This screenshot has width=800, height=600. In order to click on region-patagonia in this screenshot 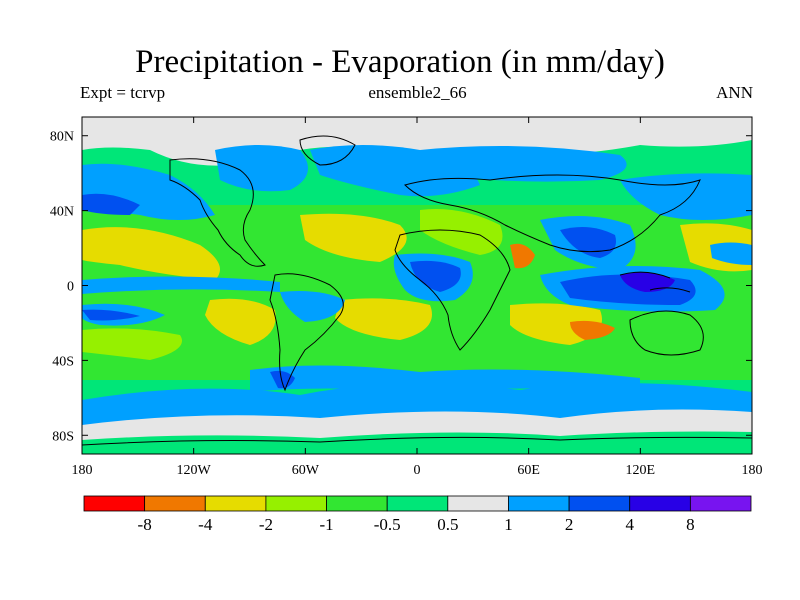, I will do `click(282, 379)`.